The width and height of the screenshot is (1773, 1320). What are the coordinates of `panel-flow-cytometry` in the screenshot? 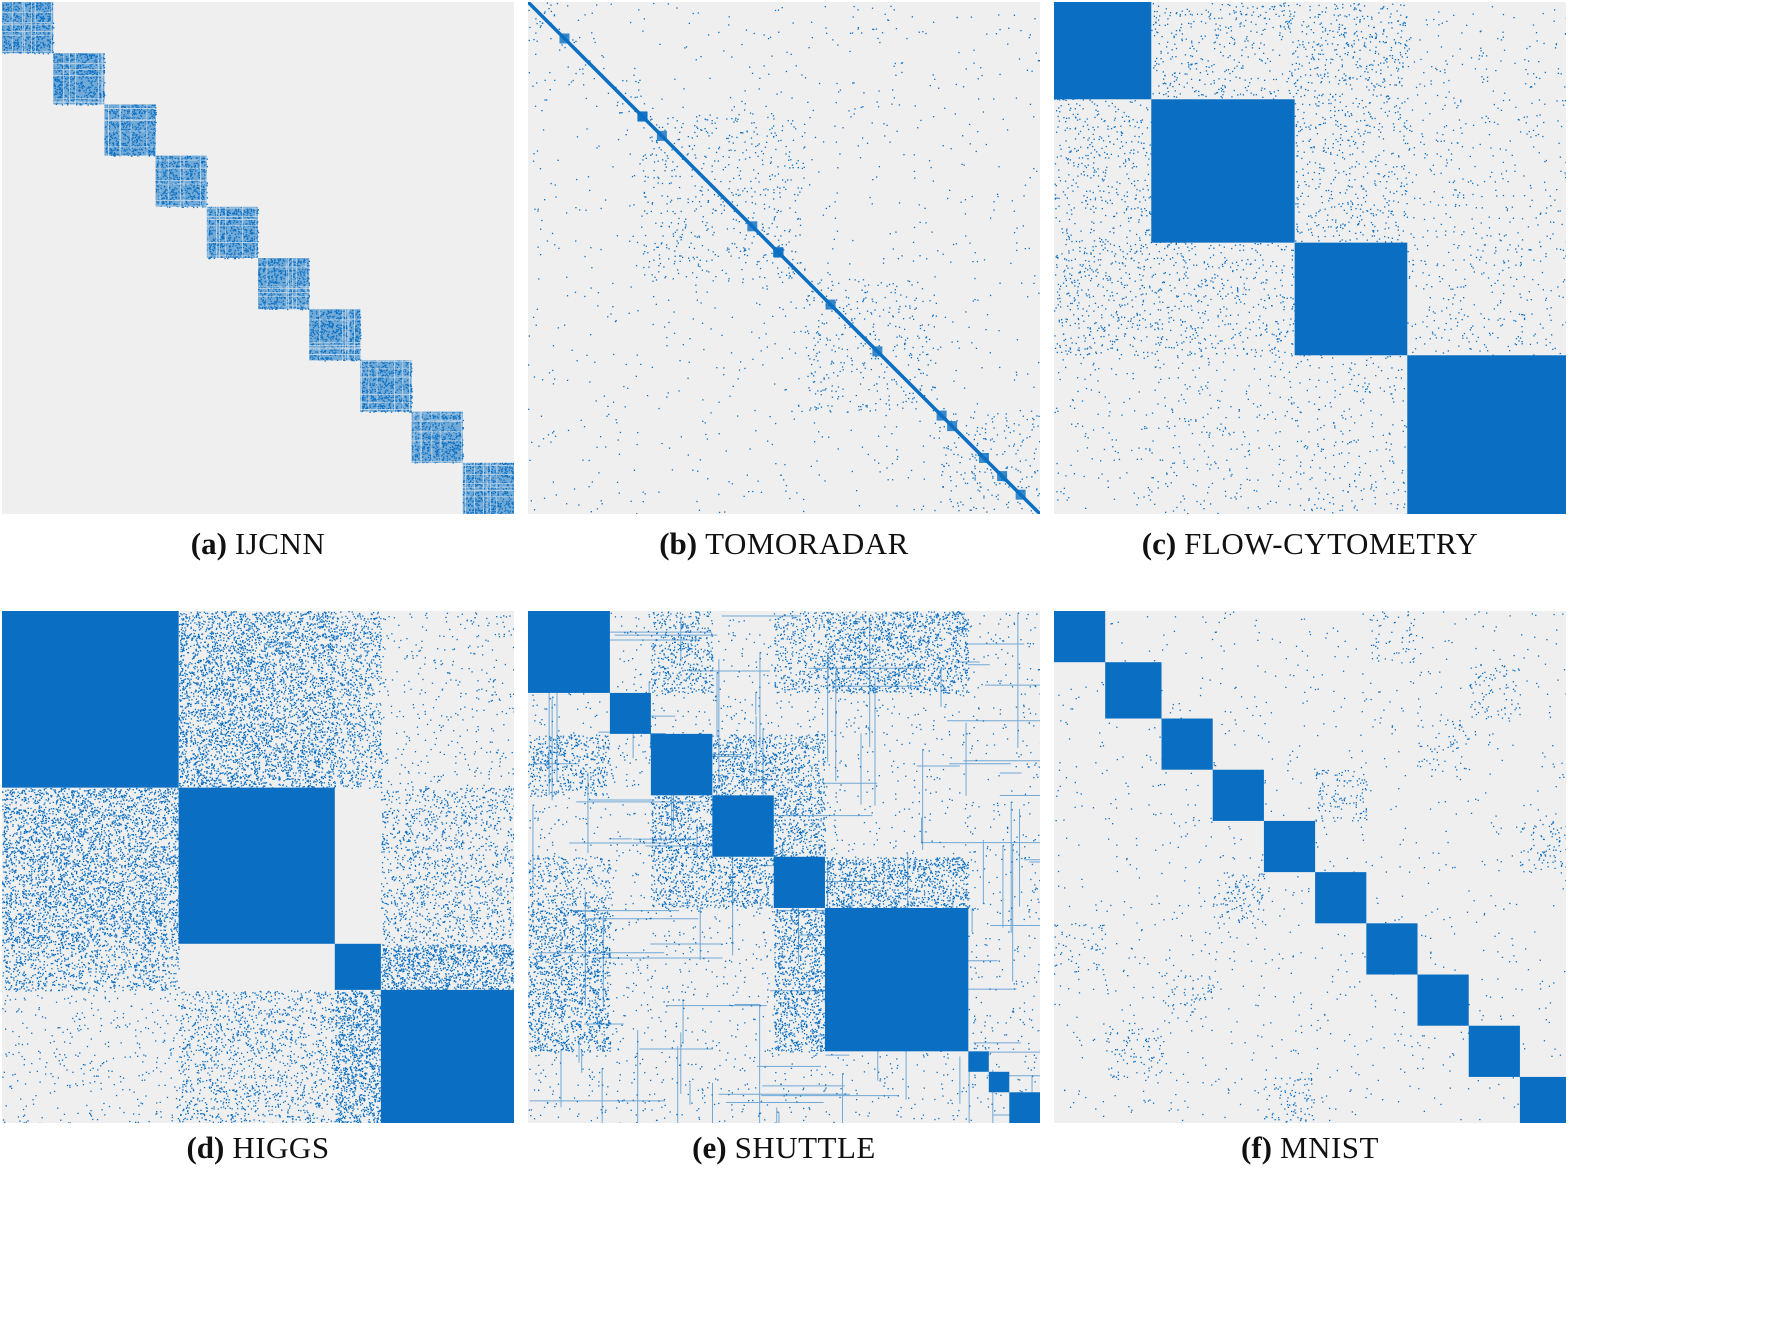 It's located at (1310, 258).